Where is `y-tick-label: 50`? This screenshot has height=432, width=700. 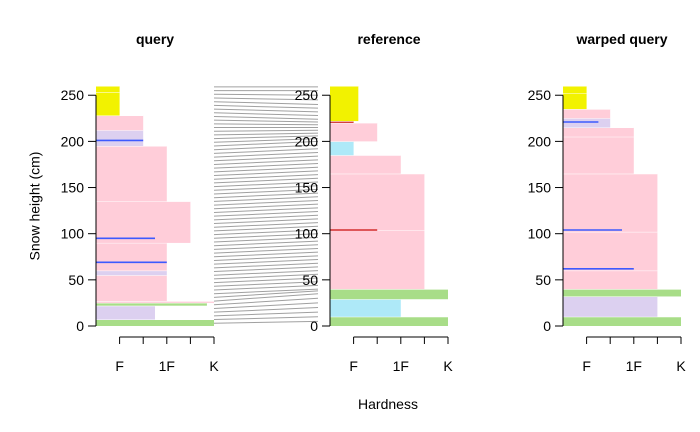 y-tick-label: 50 is located at coordinates (76, 280).